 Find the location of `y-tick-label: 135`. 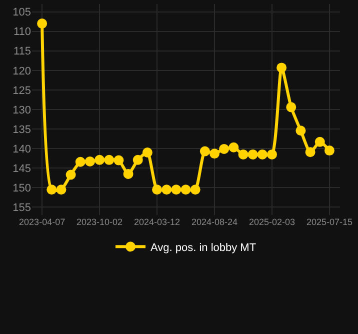

y-tick-label: 135 is located at coordinates (21, 130).